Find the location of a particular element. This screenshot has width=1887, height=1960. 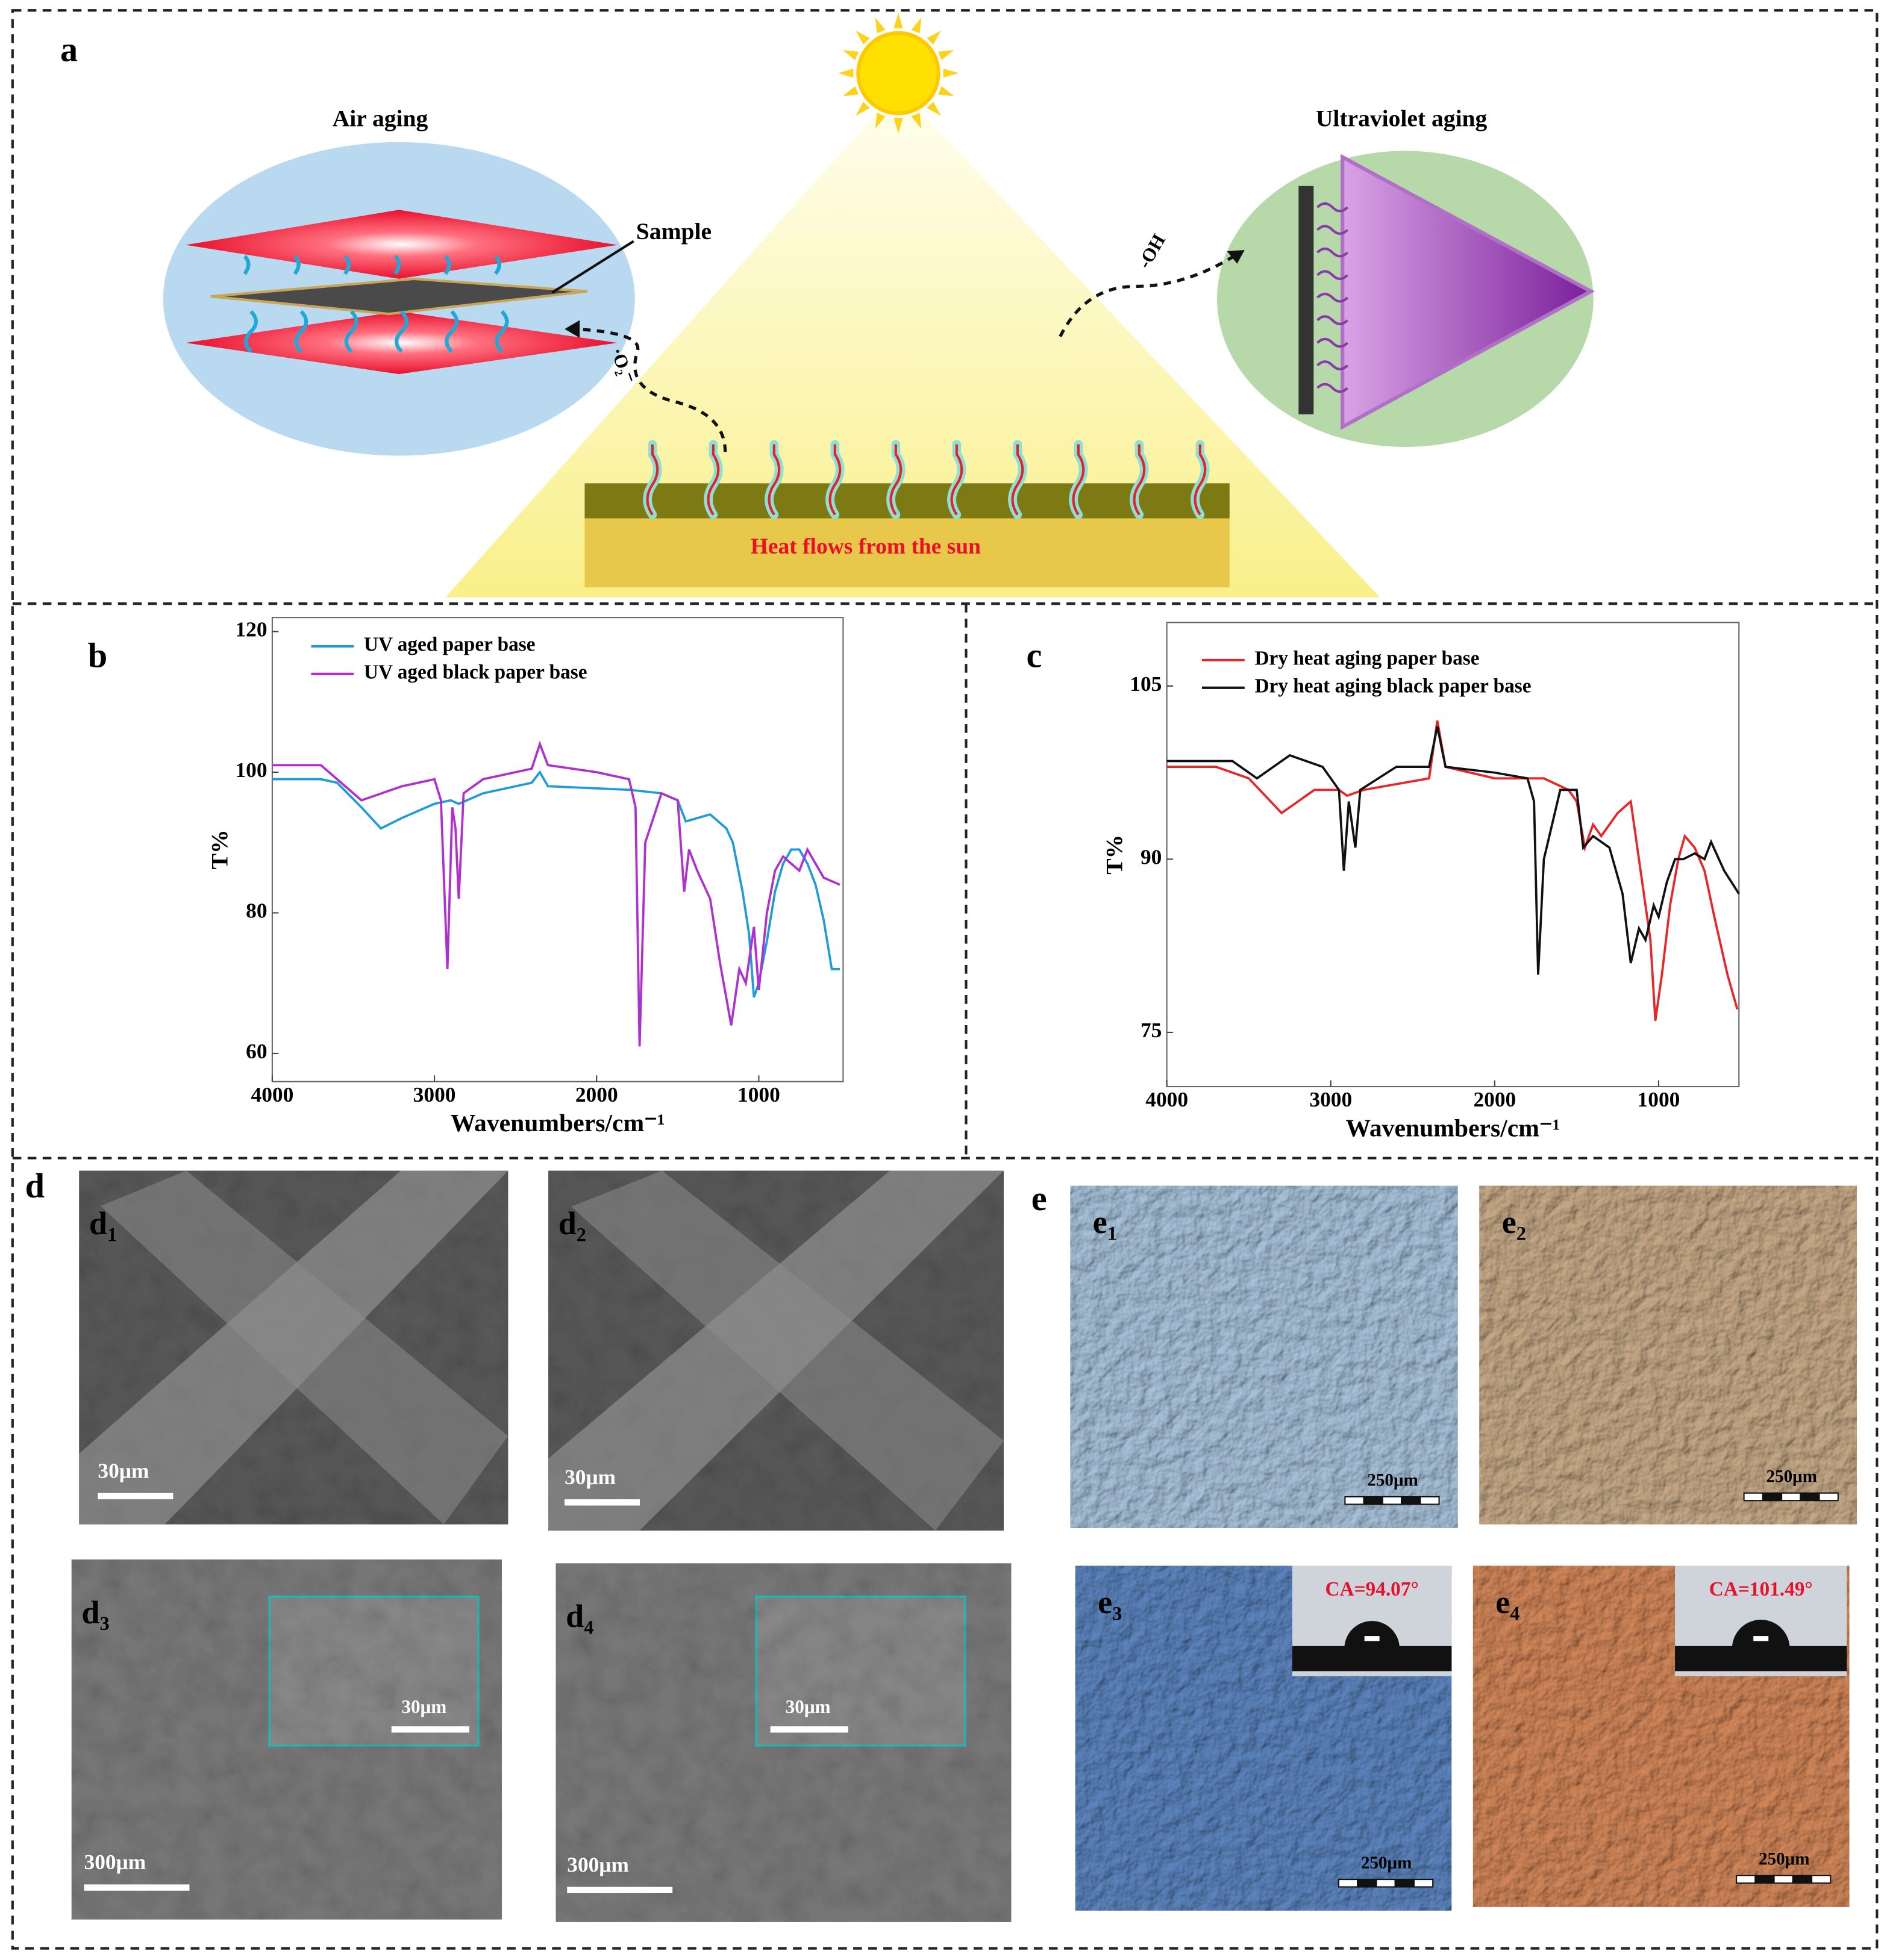

label: b is located at coordinates (97, 655).